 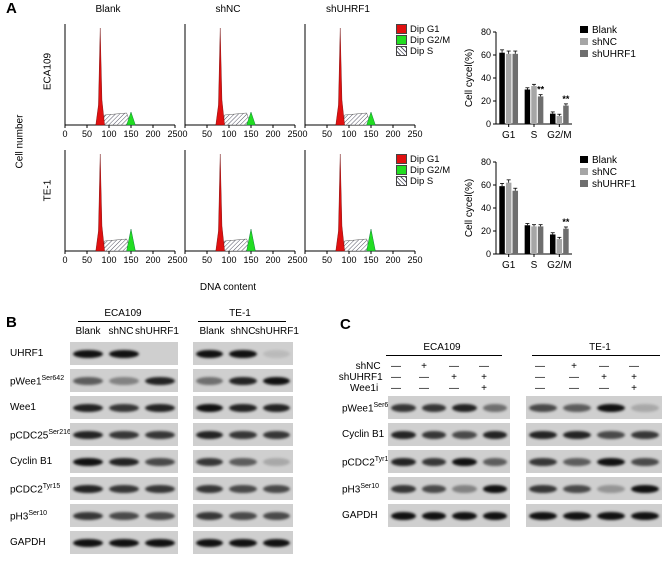 What do you see at coordinates (469, 78) in the screenshot?
I see `bar-ylabel: Cell cycel(%)` at bounding box center [469, 78].